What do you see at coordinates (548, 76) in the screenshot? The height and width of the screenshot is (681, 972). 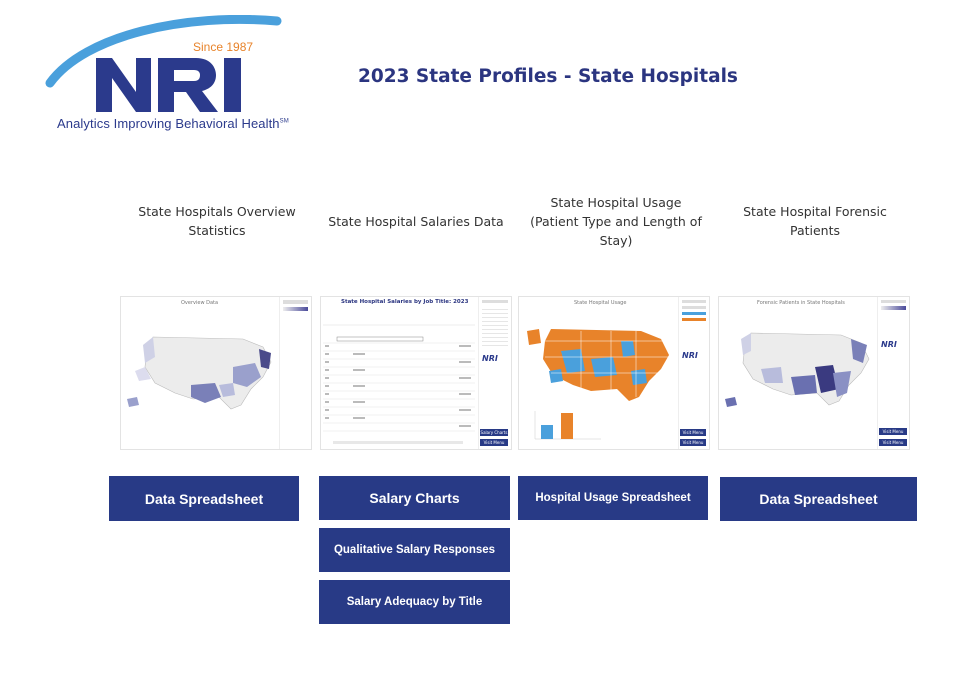 I see `page-title: 2023 State Profiles - State Hospitals` at bounding box center [548, 76].